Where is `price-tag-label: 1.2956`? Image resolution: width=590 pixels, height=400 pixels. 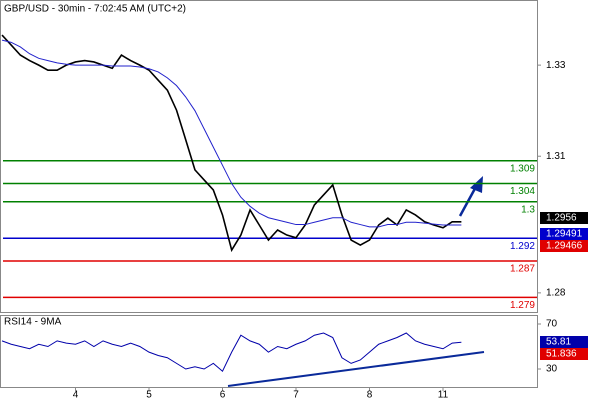
price-tag-label: 1.2956 is located at coordinates (561, 218).